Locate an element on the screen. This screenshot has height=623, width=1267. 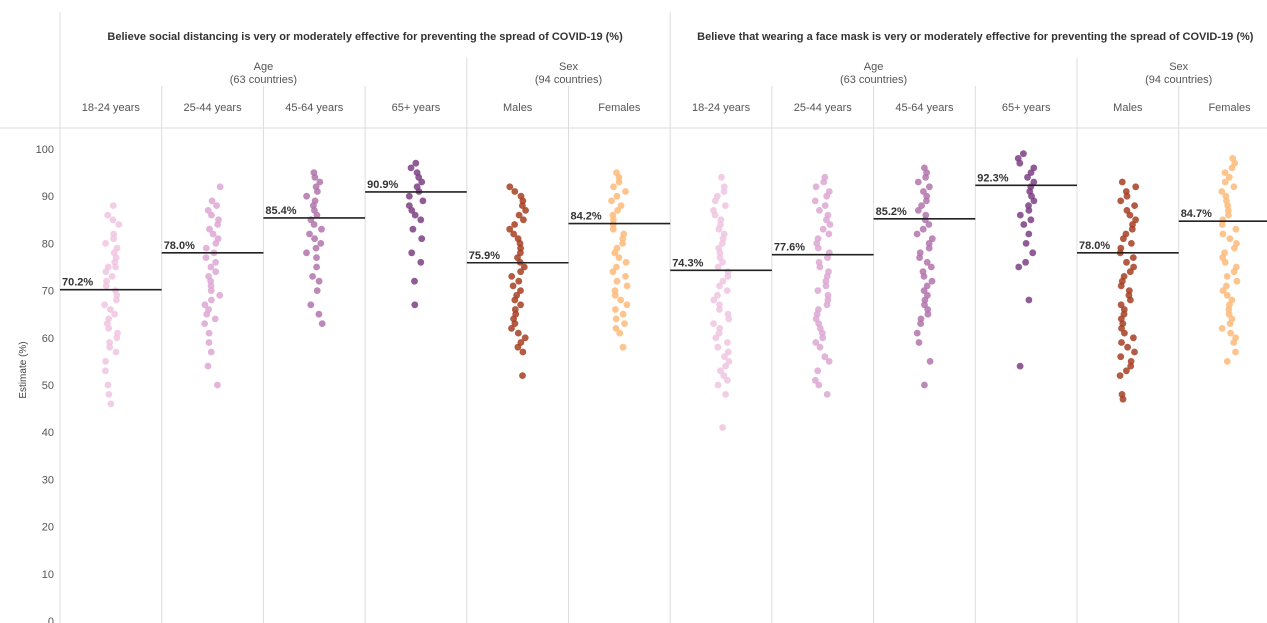
y-tick-label: 30 is located at coordinates (48, 480).